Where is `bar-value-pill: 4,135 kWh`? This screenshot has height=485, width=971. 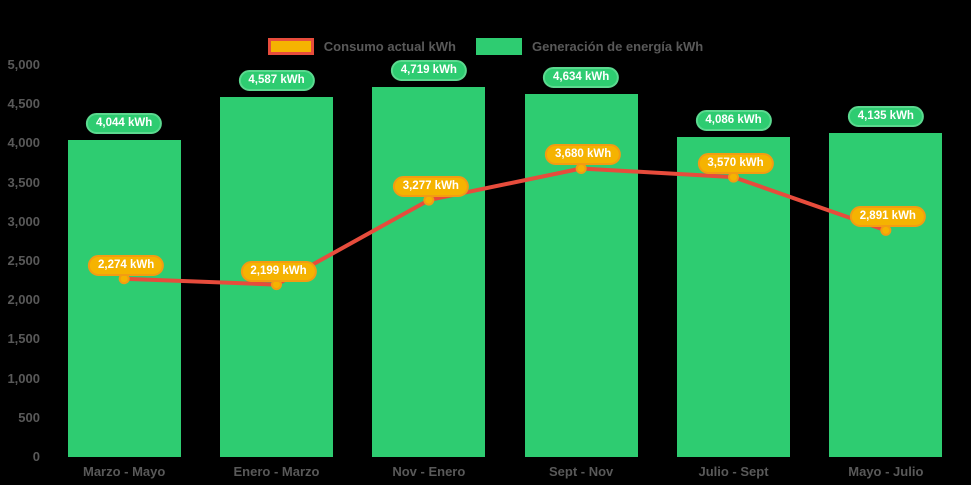
bar-value-pill: 4,135 kWh is located at coordinates (885, 116).